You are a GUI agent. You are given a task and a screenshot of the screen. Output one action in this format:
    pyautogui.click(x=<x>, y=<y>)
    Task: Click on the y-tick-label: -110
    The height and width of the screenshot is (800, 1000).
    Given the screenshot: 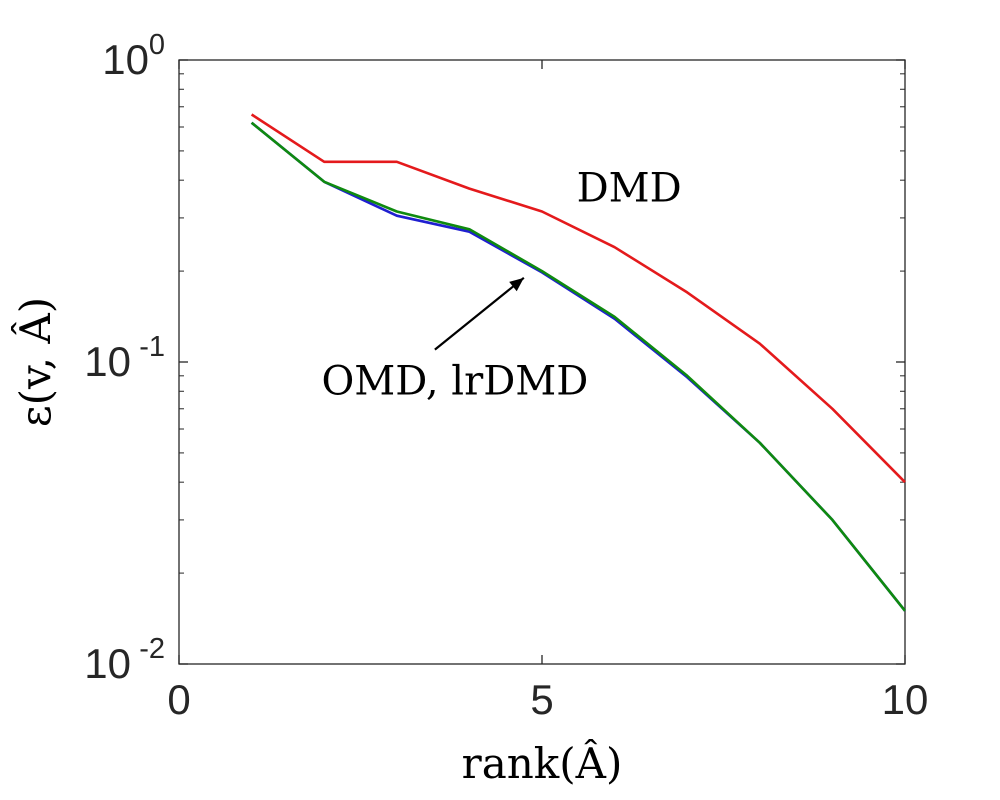 What is the action you would take?
    pyautogui.click(x=124, y=358)
    